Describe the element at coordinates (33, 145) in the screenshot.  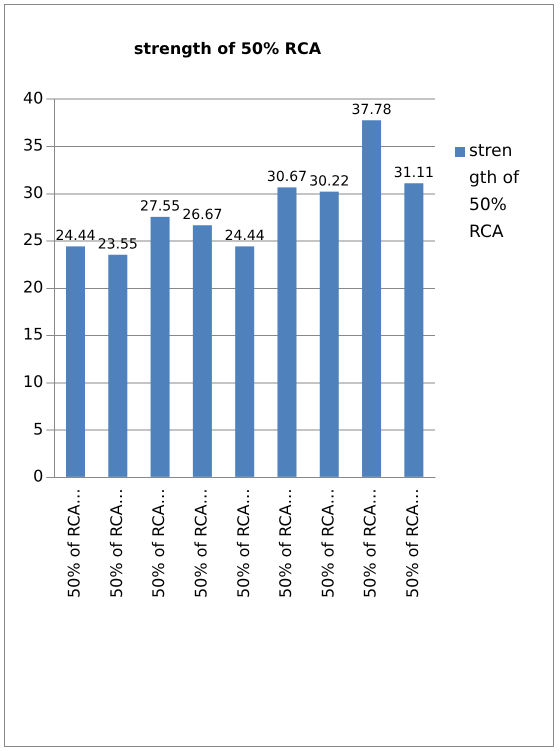
I see `y-tick-label: 35` at that location.